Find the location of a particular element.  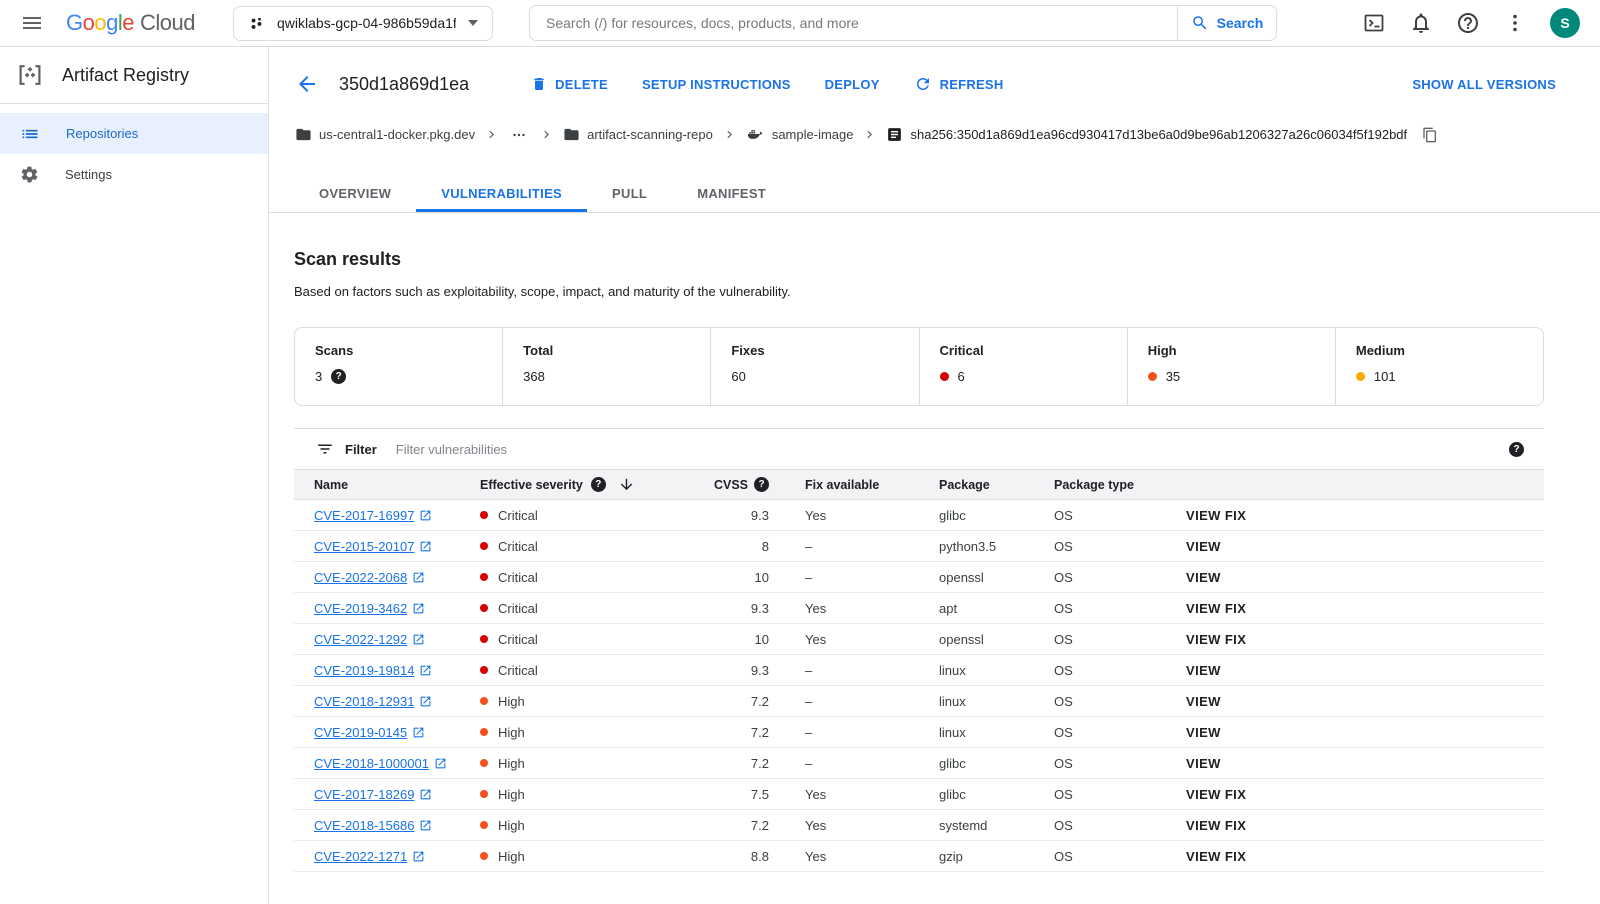

stat-medium: Medium 101 is located at coordinates (1438, 366).